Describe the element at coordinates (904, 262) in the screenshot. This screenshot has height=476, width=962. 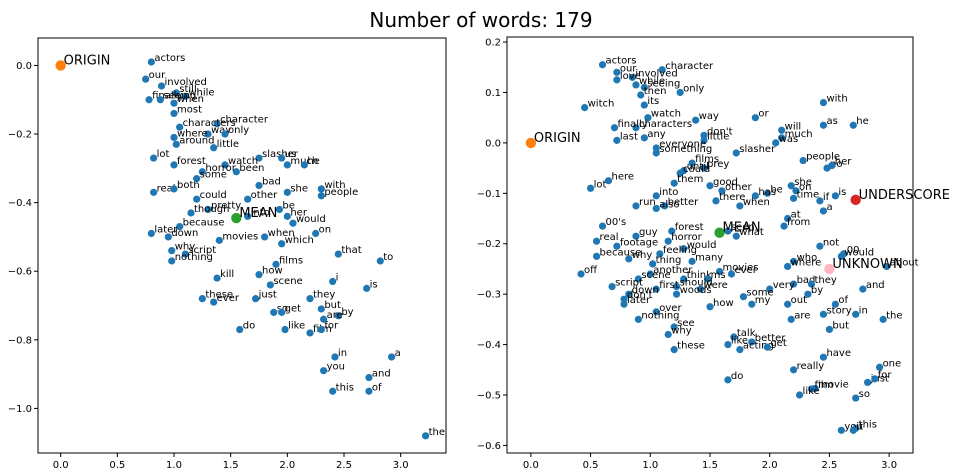
I see `point-label: about` at that location.